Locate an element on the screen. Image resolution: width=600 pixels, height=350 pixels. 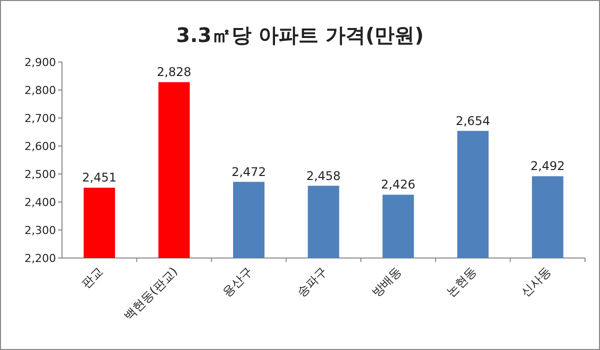
x-tick-label: 판교 is located at coordinates (92, 278).